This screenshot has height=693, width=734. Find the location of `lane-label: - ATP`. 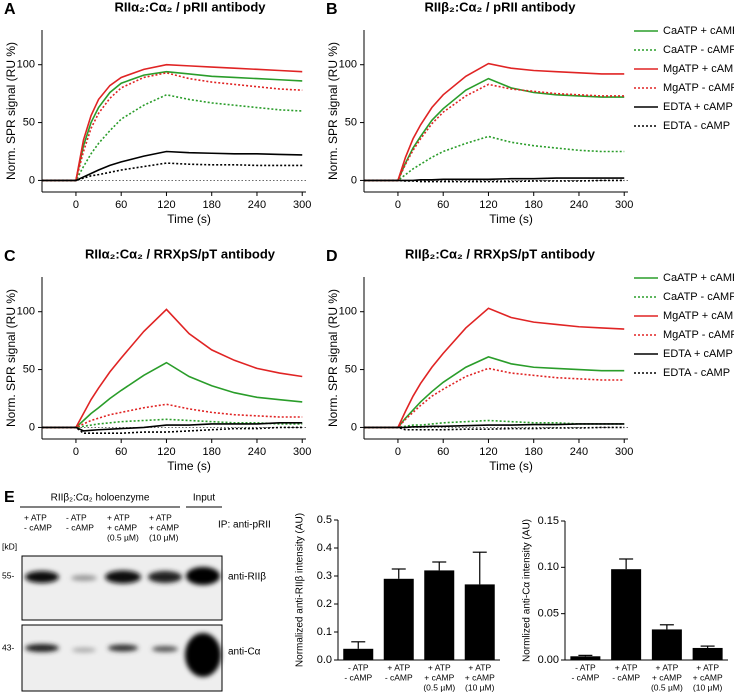

lane-label: - ATP is located at coordinates (76, 517).